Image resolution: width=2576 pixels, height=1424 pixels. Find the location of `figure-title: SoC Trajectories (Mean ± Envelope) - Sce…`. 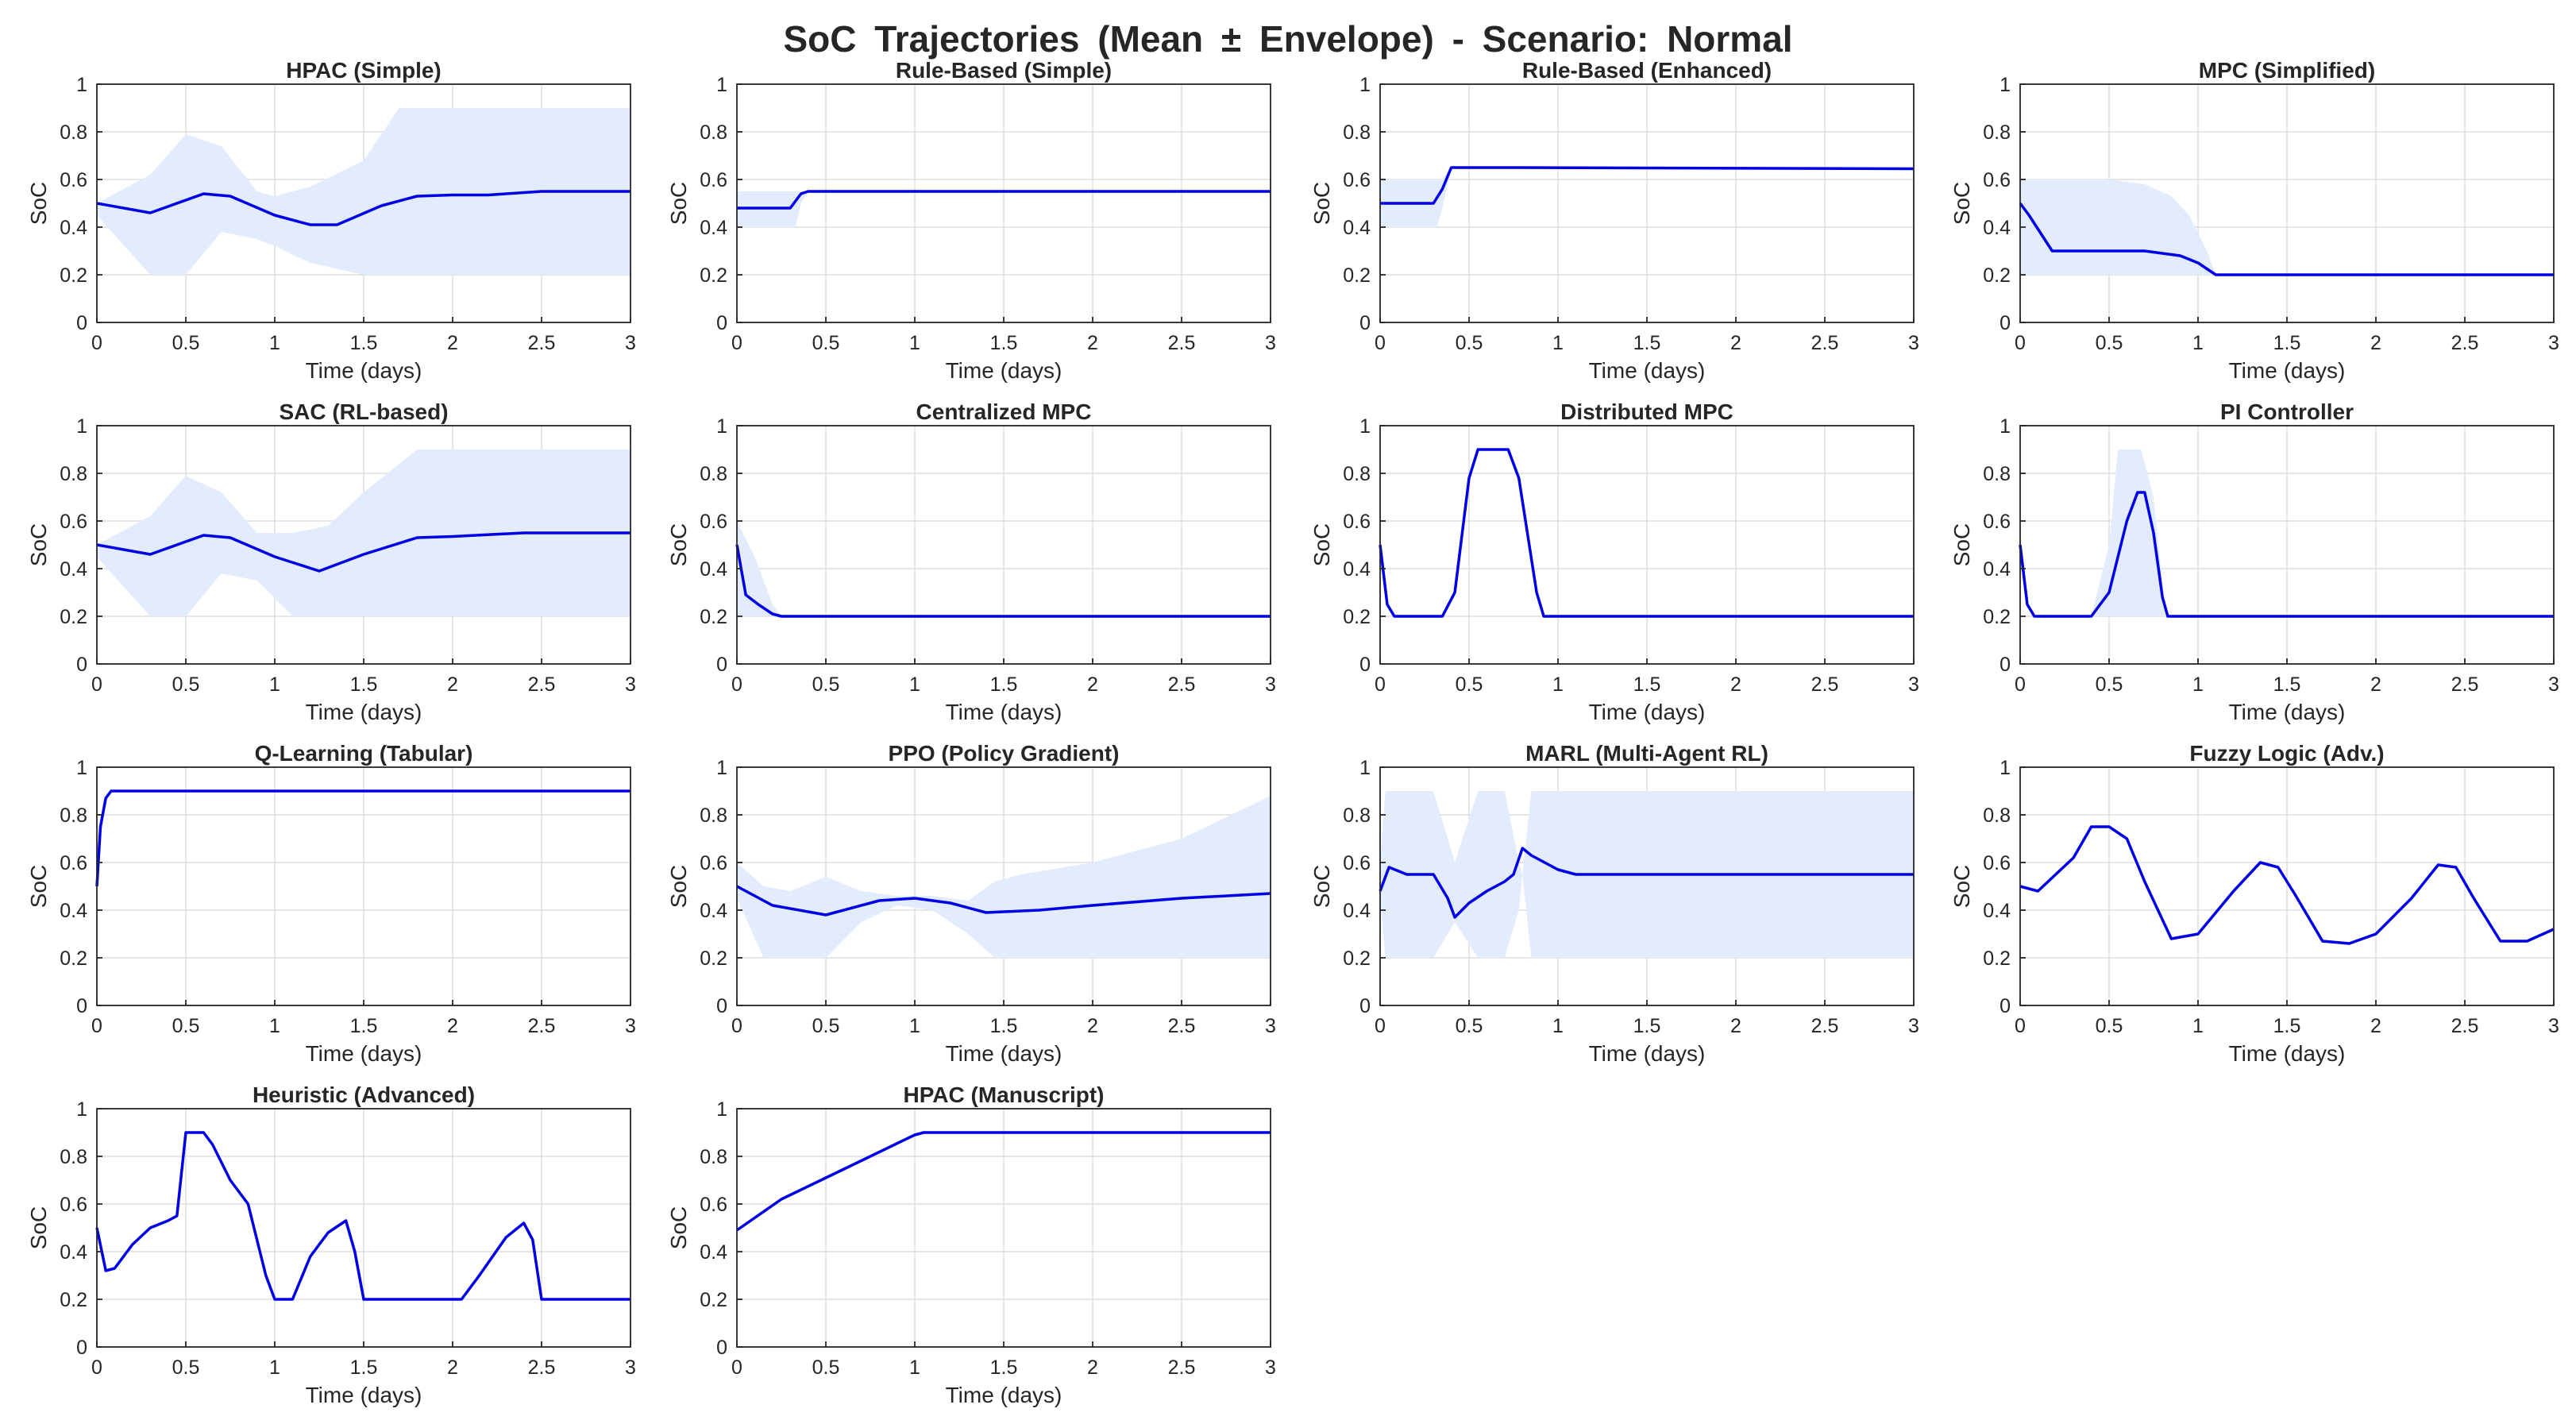

figure-title: SoC Trajectories (Mean ± Envelope) - Sce… is located at coordinates (1288, 39).